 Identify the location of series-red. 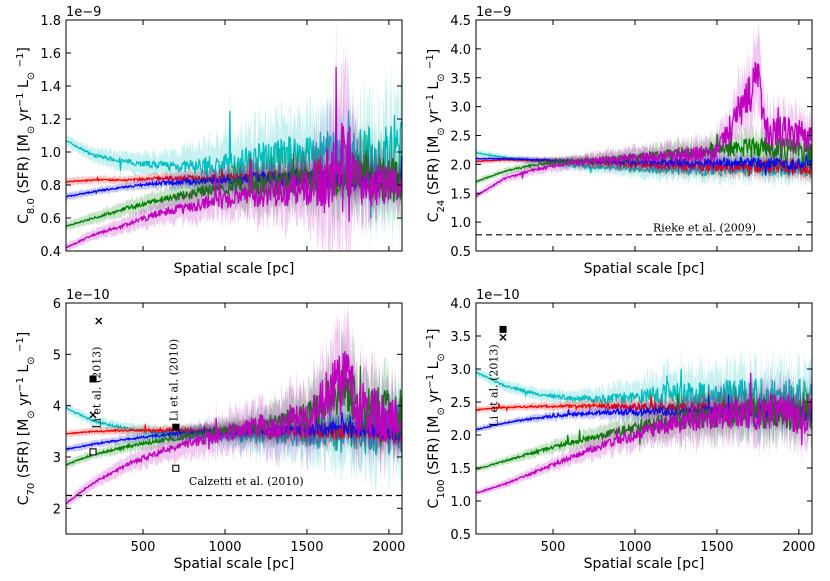
(644, 167).